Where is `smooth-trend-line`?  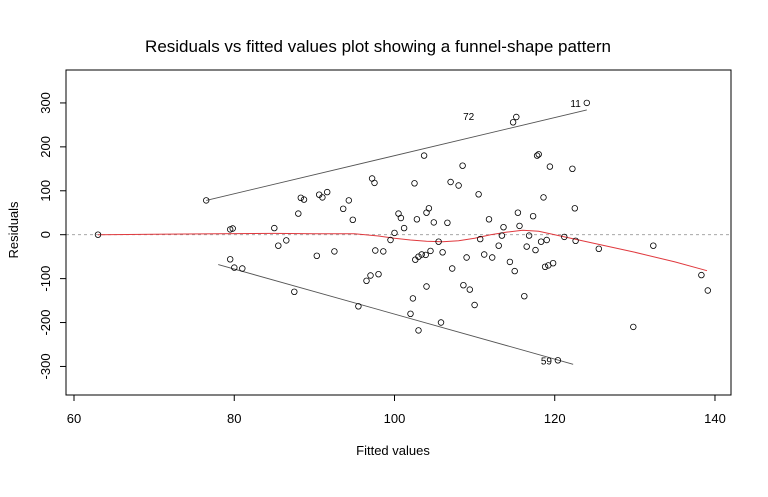 smooth-trend-line is located at coordinates (402, 250).